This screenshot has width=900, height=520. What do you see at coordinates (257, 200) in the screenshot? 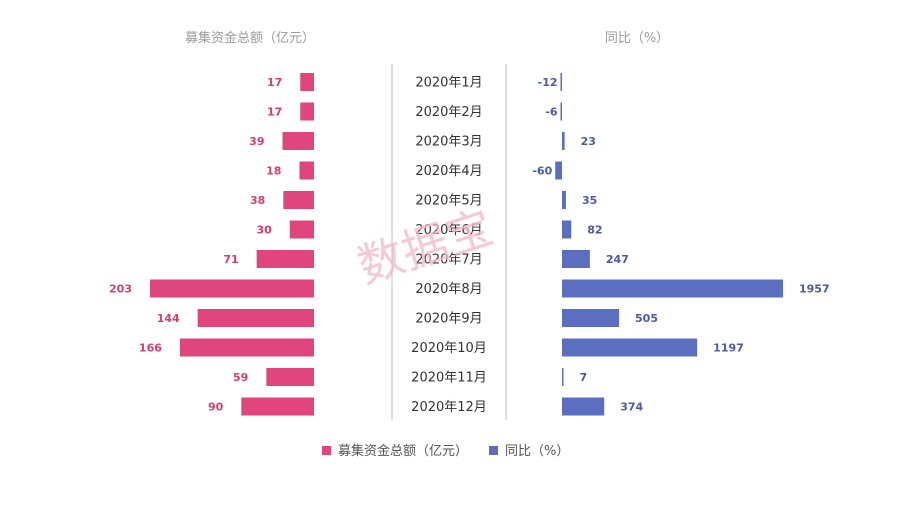
I see `left-bar-value-label: 38` at bounding box center [257, 200].